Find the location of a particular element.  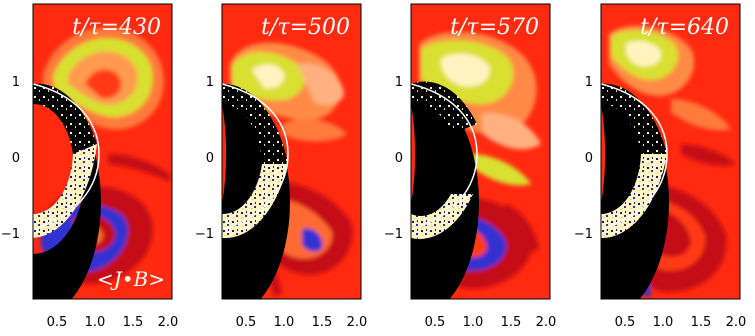

y-axis-panel-4: 1 0 −1 is located at coordinates (583, 158).